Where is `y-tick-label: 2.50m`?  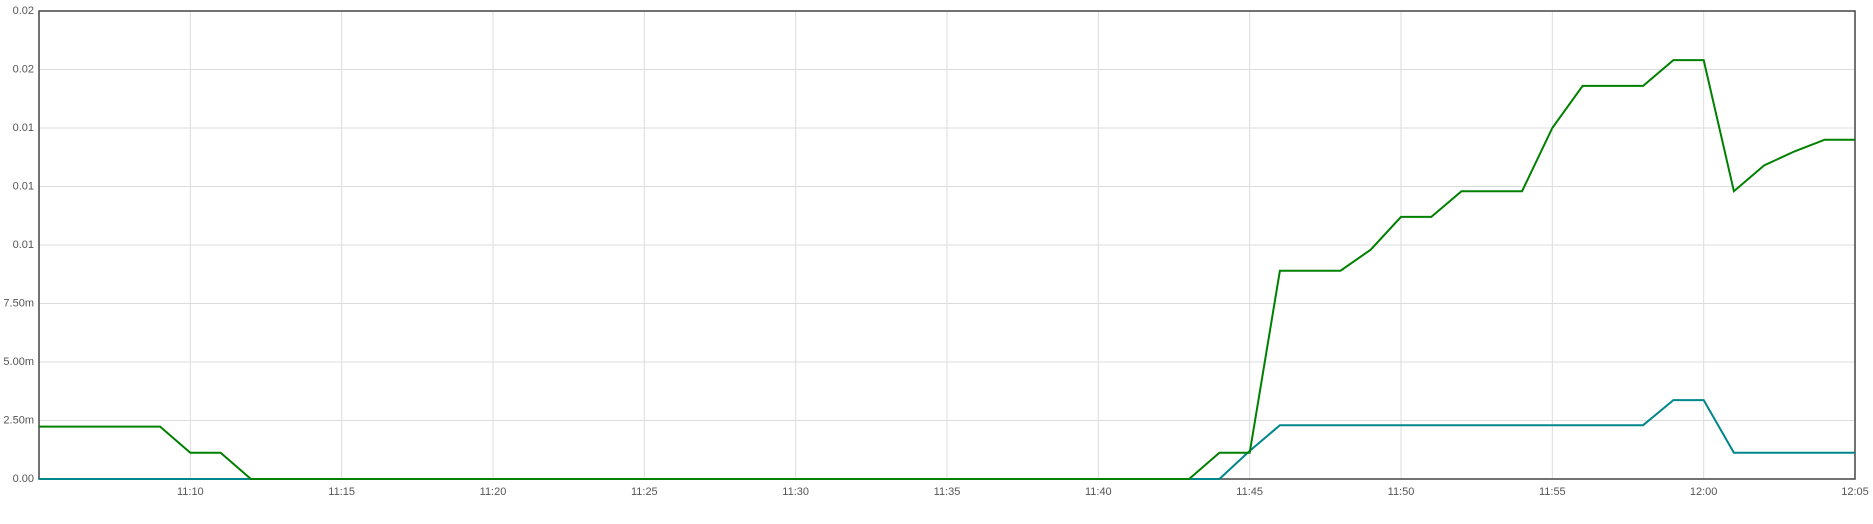
y-tick-label: 2.50m is located at coordinates (18, 420).